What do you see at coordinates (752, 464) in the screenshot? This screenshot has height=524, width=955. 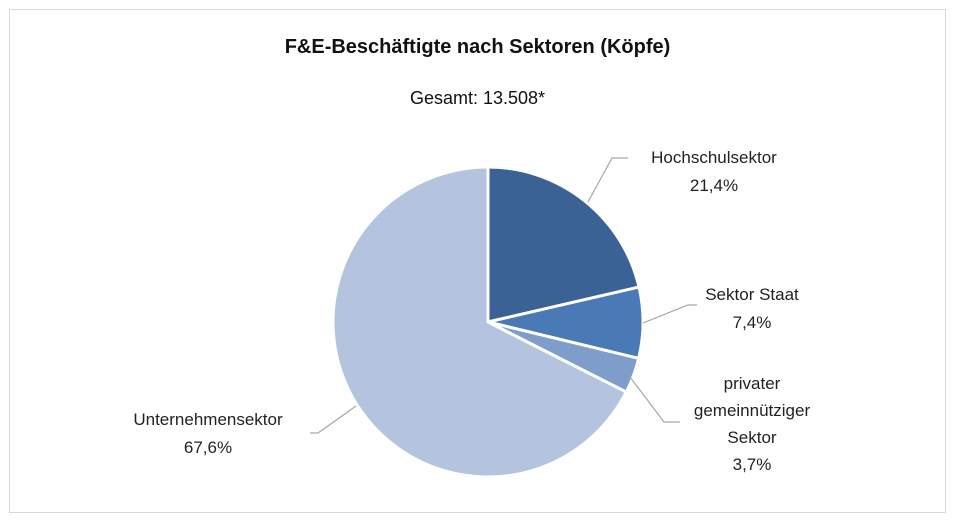 I see `value-label: 3,7%` at bounding box center [752, 464].